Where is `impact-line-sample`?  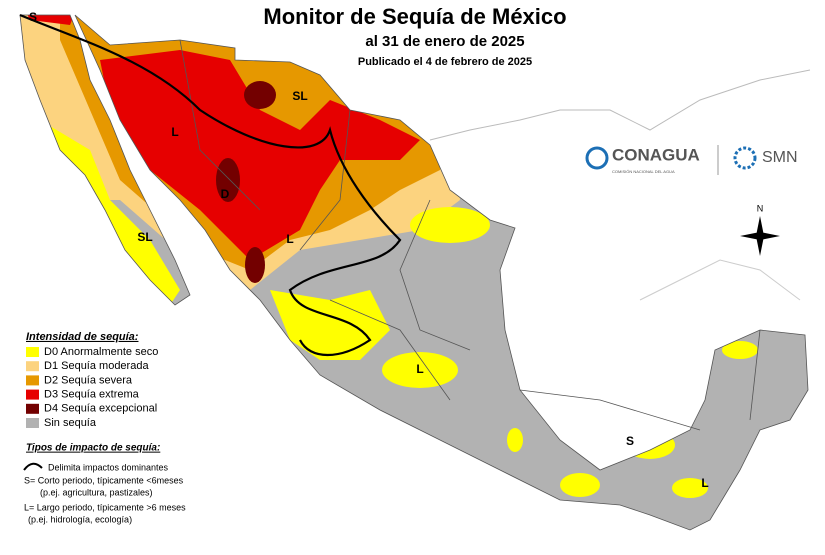 impact-line-sample is located at coordinates (33, 466).